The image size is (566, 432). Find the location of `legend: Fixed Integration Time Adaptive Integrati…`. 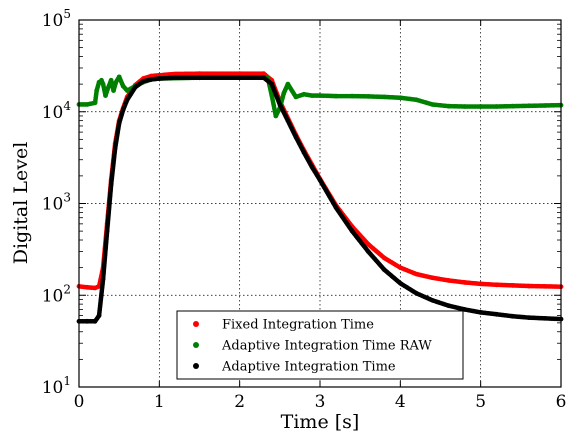

legend: Fixed Integration Time Adaptive Integrati… is located at coordinates (320, 345).